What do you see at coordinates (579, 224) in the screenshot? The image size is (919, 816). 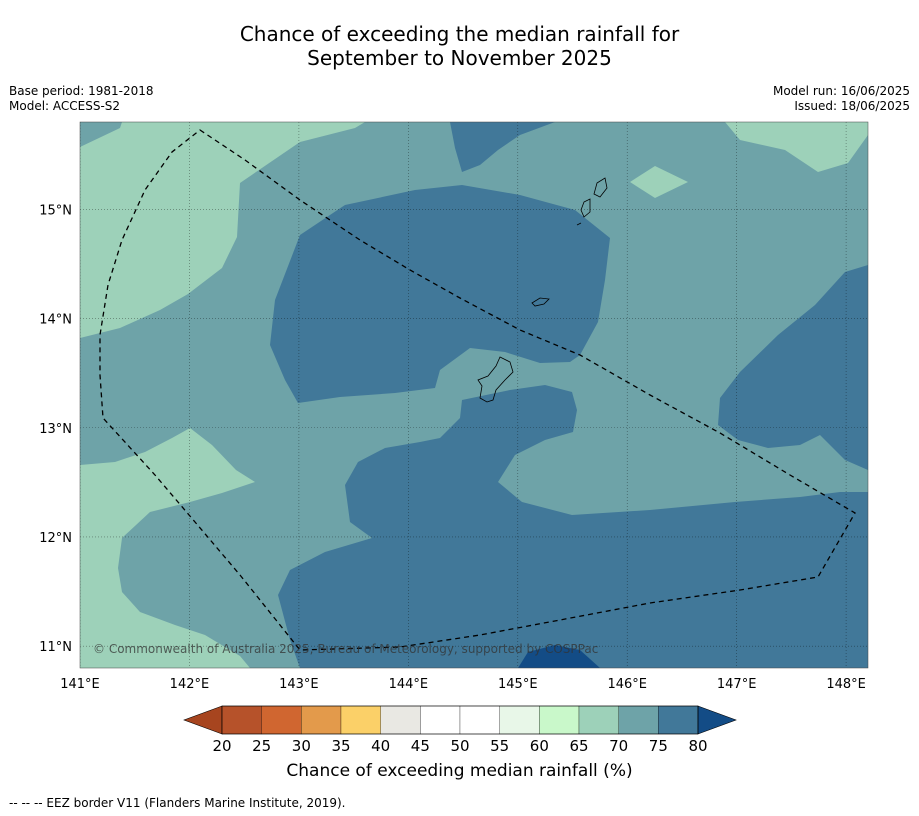 I see `island-aguijan` at bounding box center [579, 224].